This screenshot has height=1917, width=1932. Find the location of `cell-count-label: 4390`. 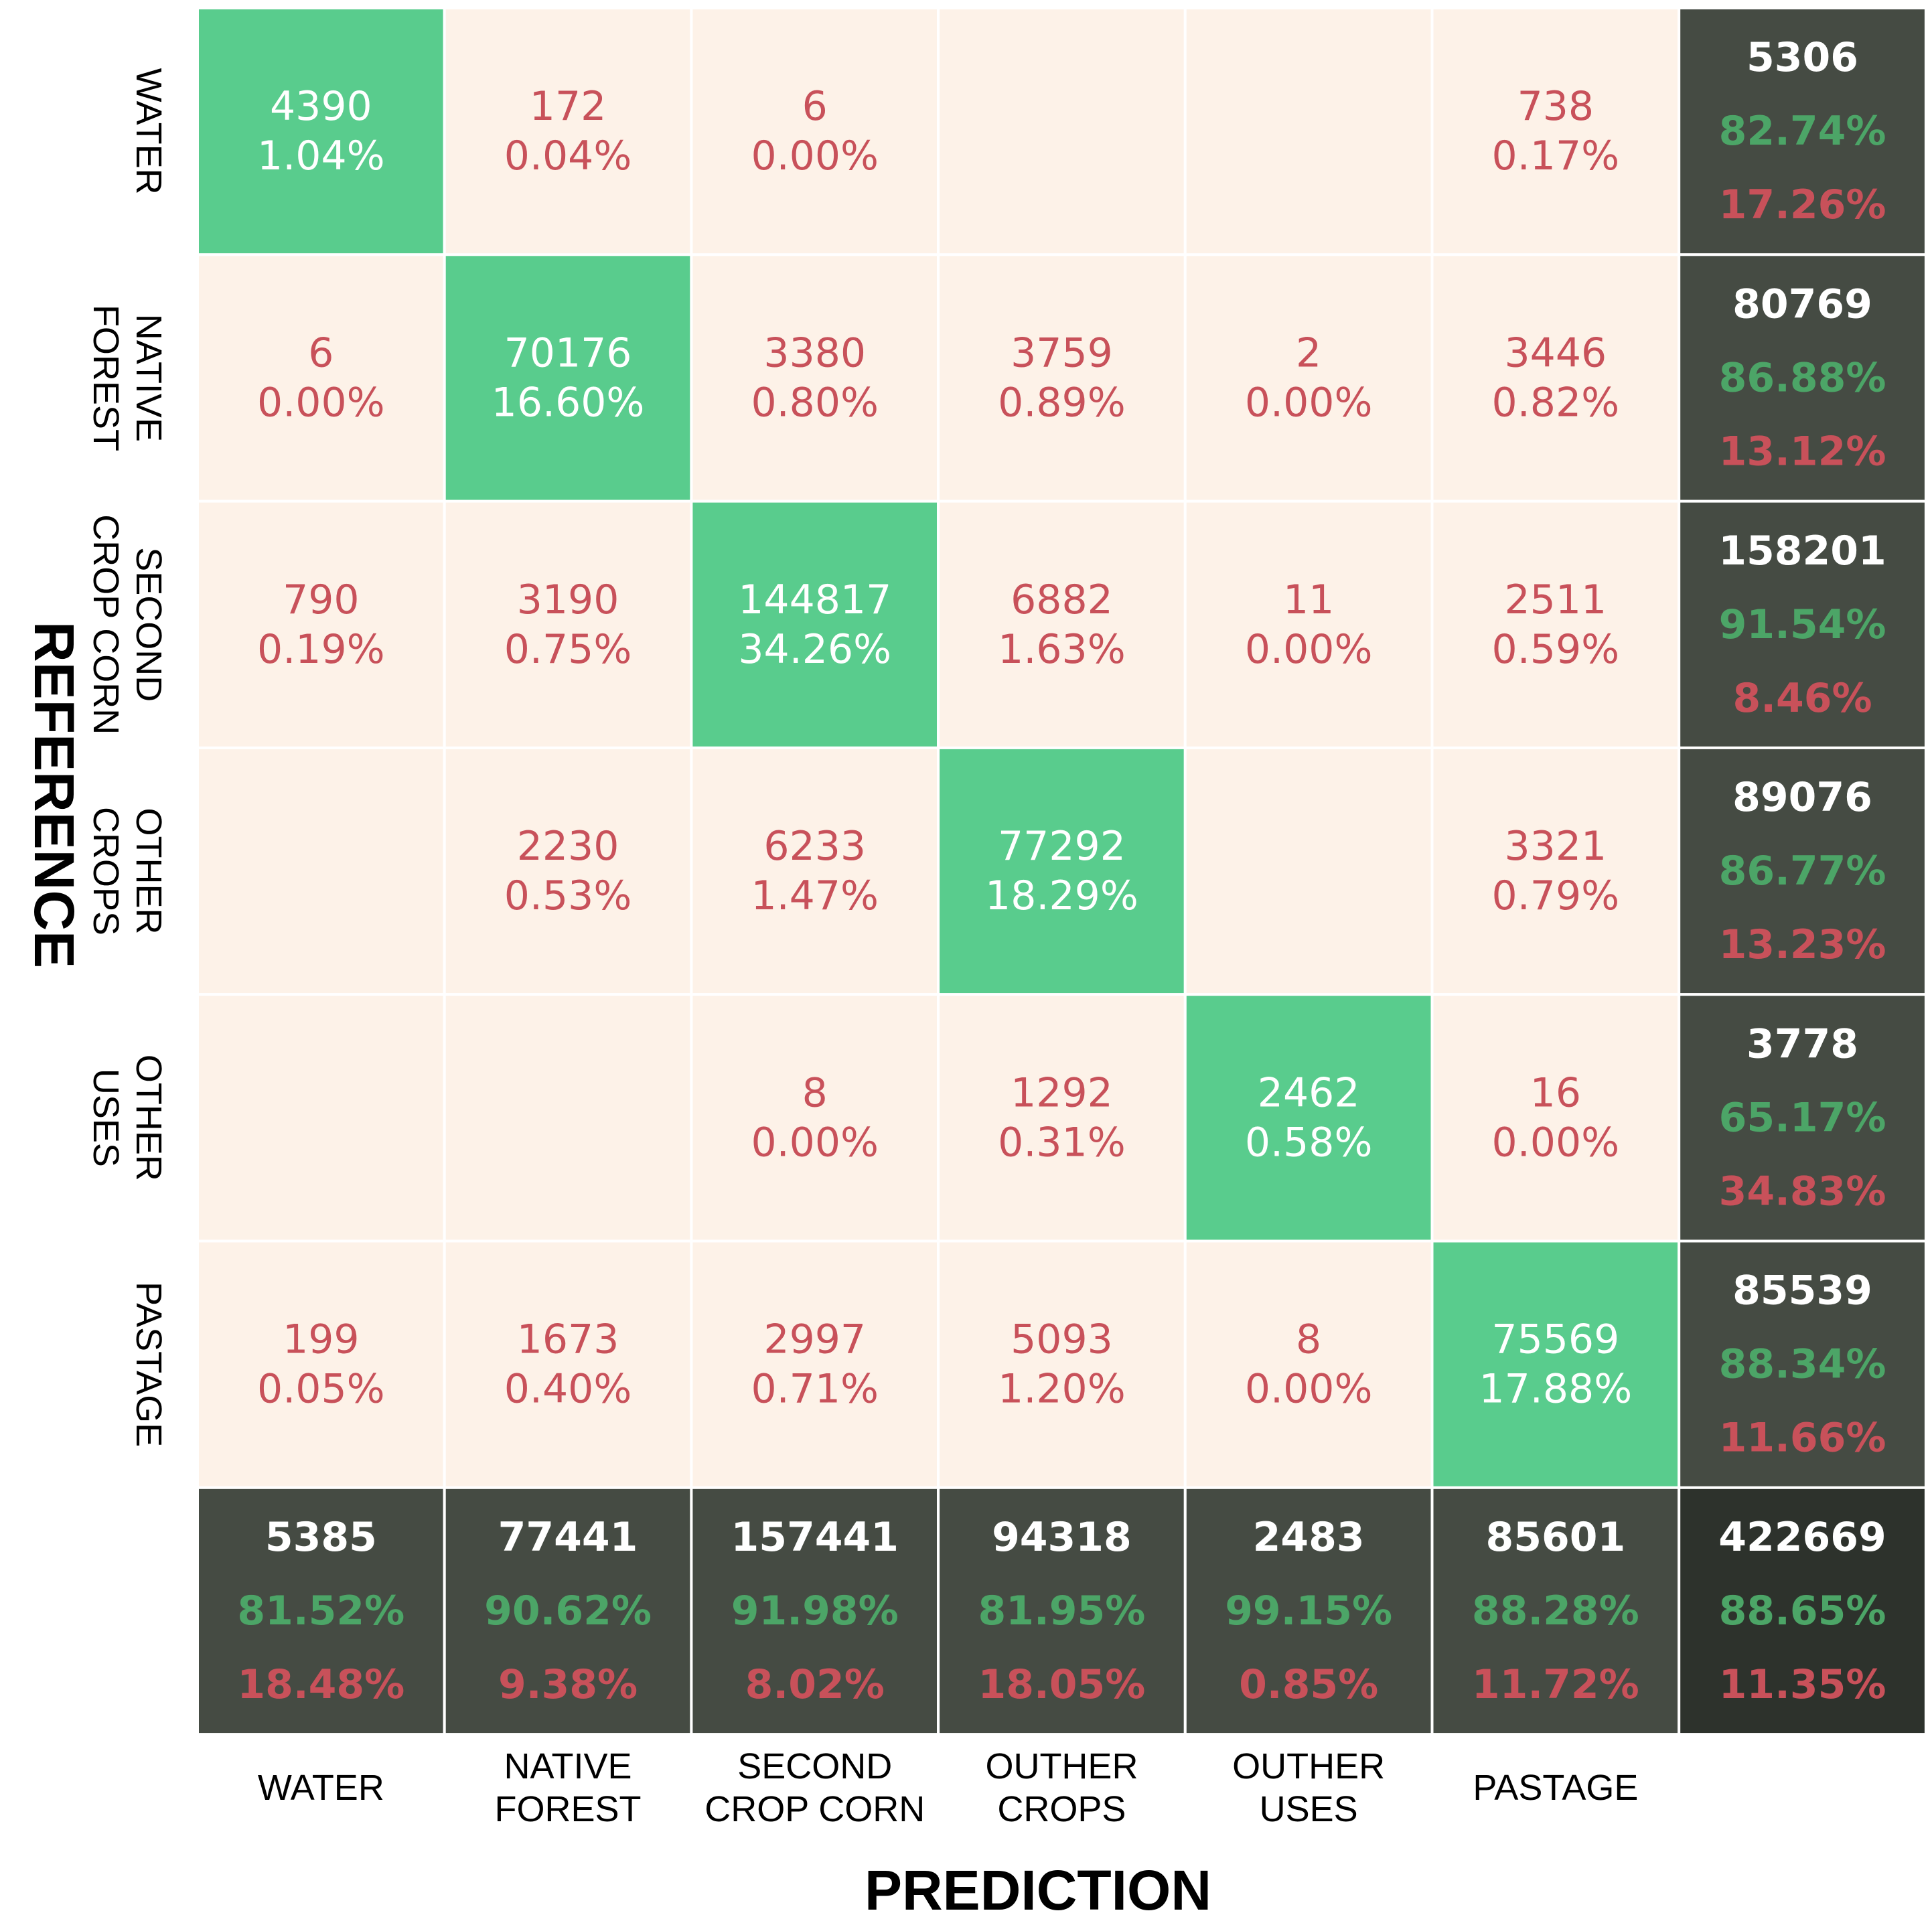

cell-count-label: 4390 is located at coordinates (321, 106).